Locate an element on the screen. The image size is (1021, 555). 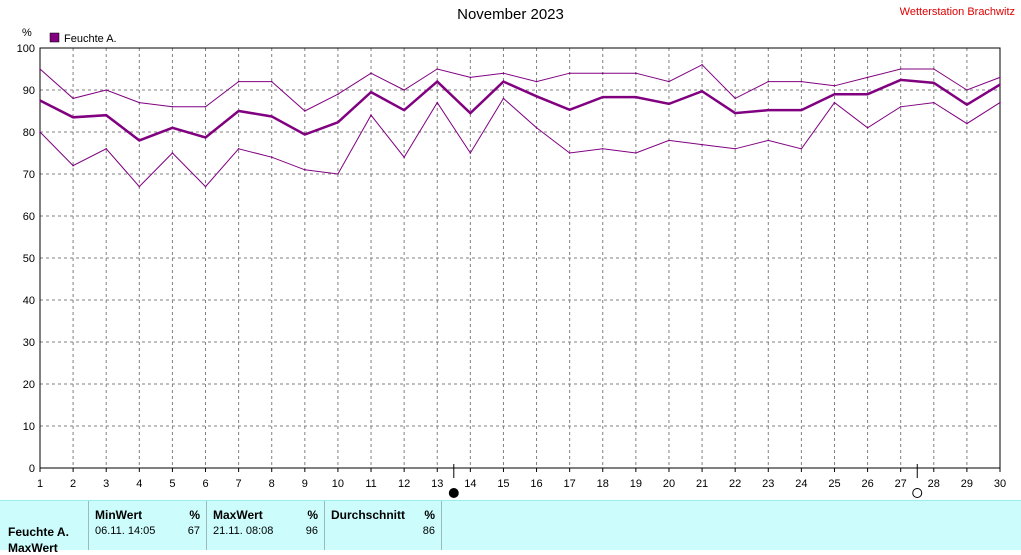
legend-label: Feuchte A. is located at coordinates (90, 39).